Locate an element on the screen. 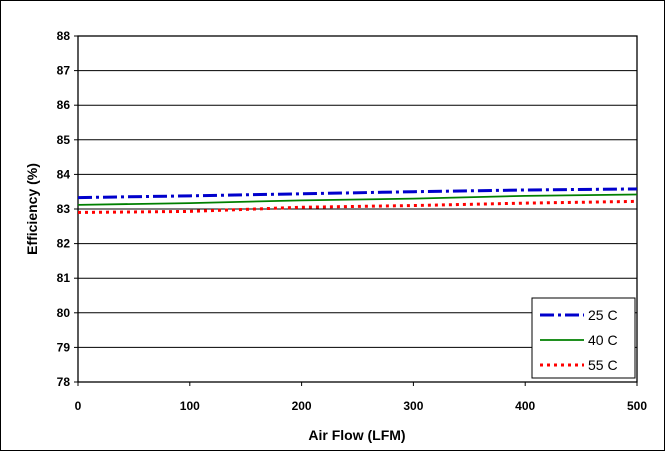 The height and width of the screenshot is (456, 665). y-tick-label: 87 is located at coordinates (64, 71).